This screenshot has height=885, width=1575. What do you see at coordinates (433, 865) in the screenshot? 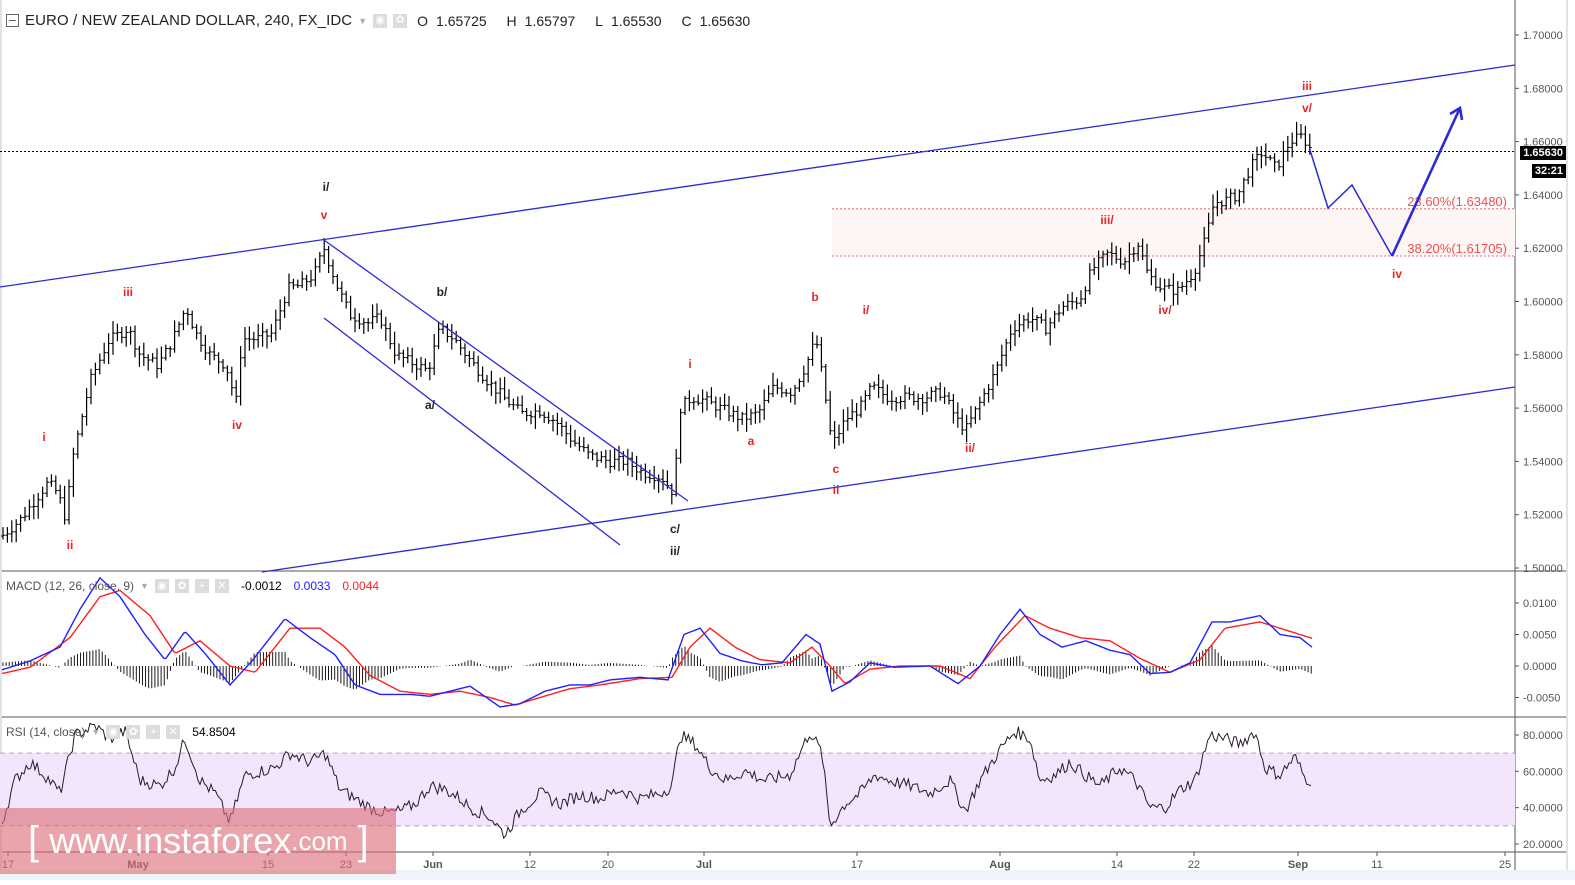
I see `time-axis-tick: Jun` at bounding box center [433, 865].